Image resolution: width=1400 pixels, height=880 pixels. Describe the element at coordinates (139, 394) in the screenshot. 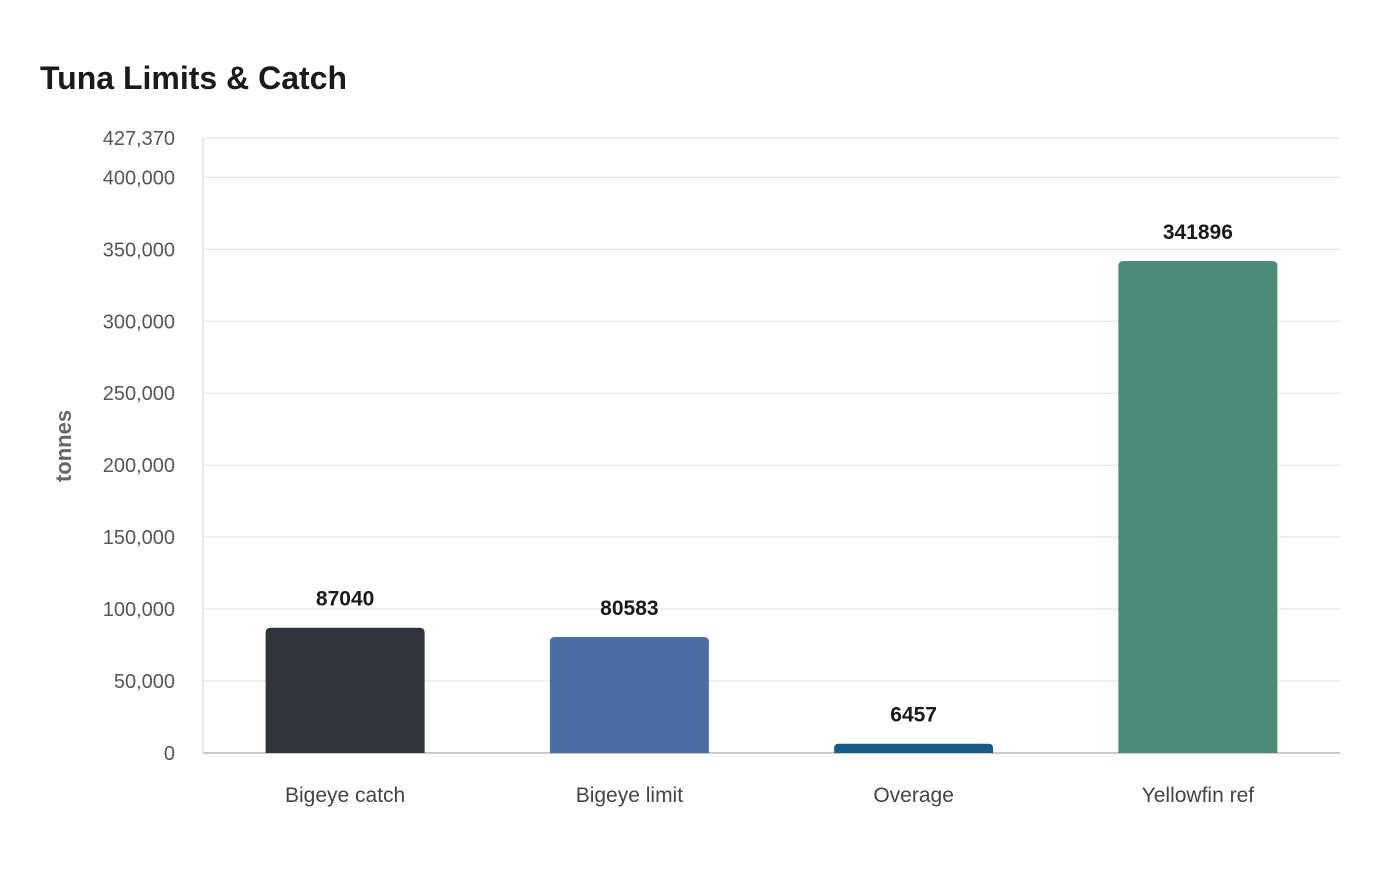

I see `y-tick-label: 250,000` at that location.